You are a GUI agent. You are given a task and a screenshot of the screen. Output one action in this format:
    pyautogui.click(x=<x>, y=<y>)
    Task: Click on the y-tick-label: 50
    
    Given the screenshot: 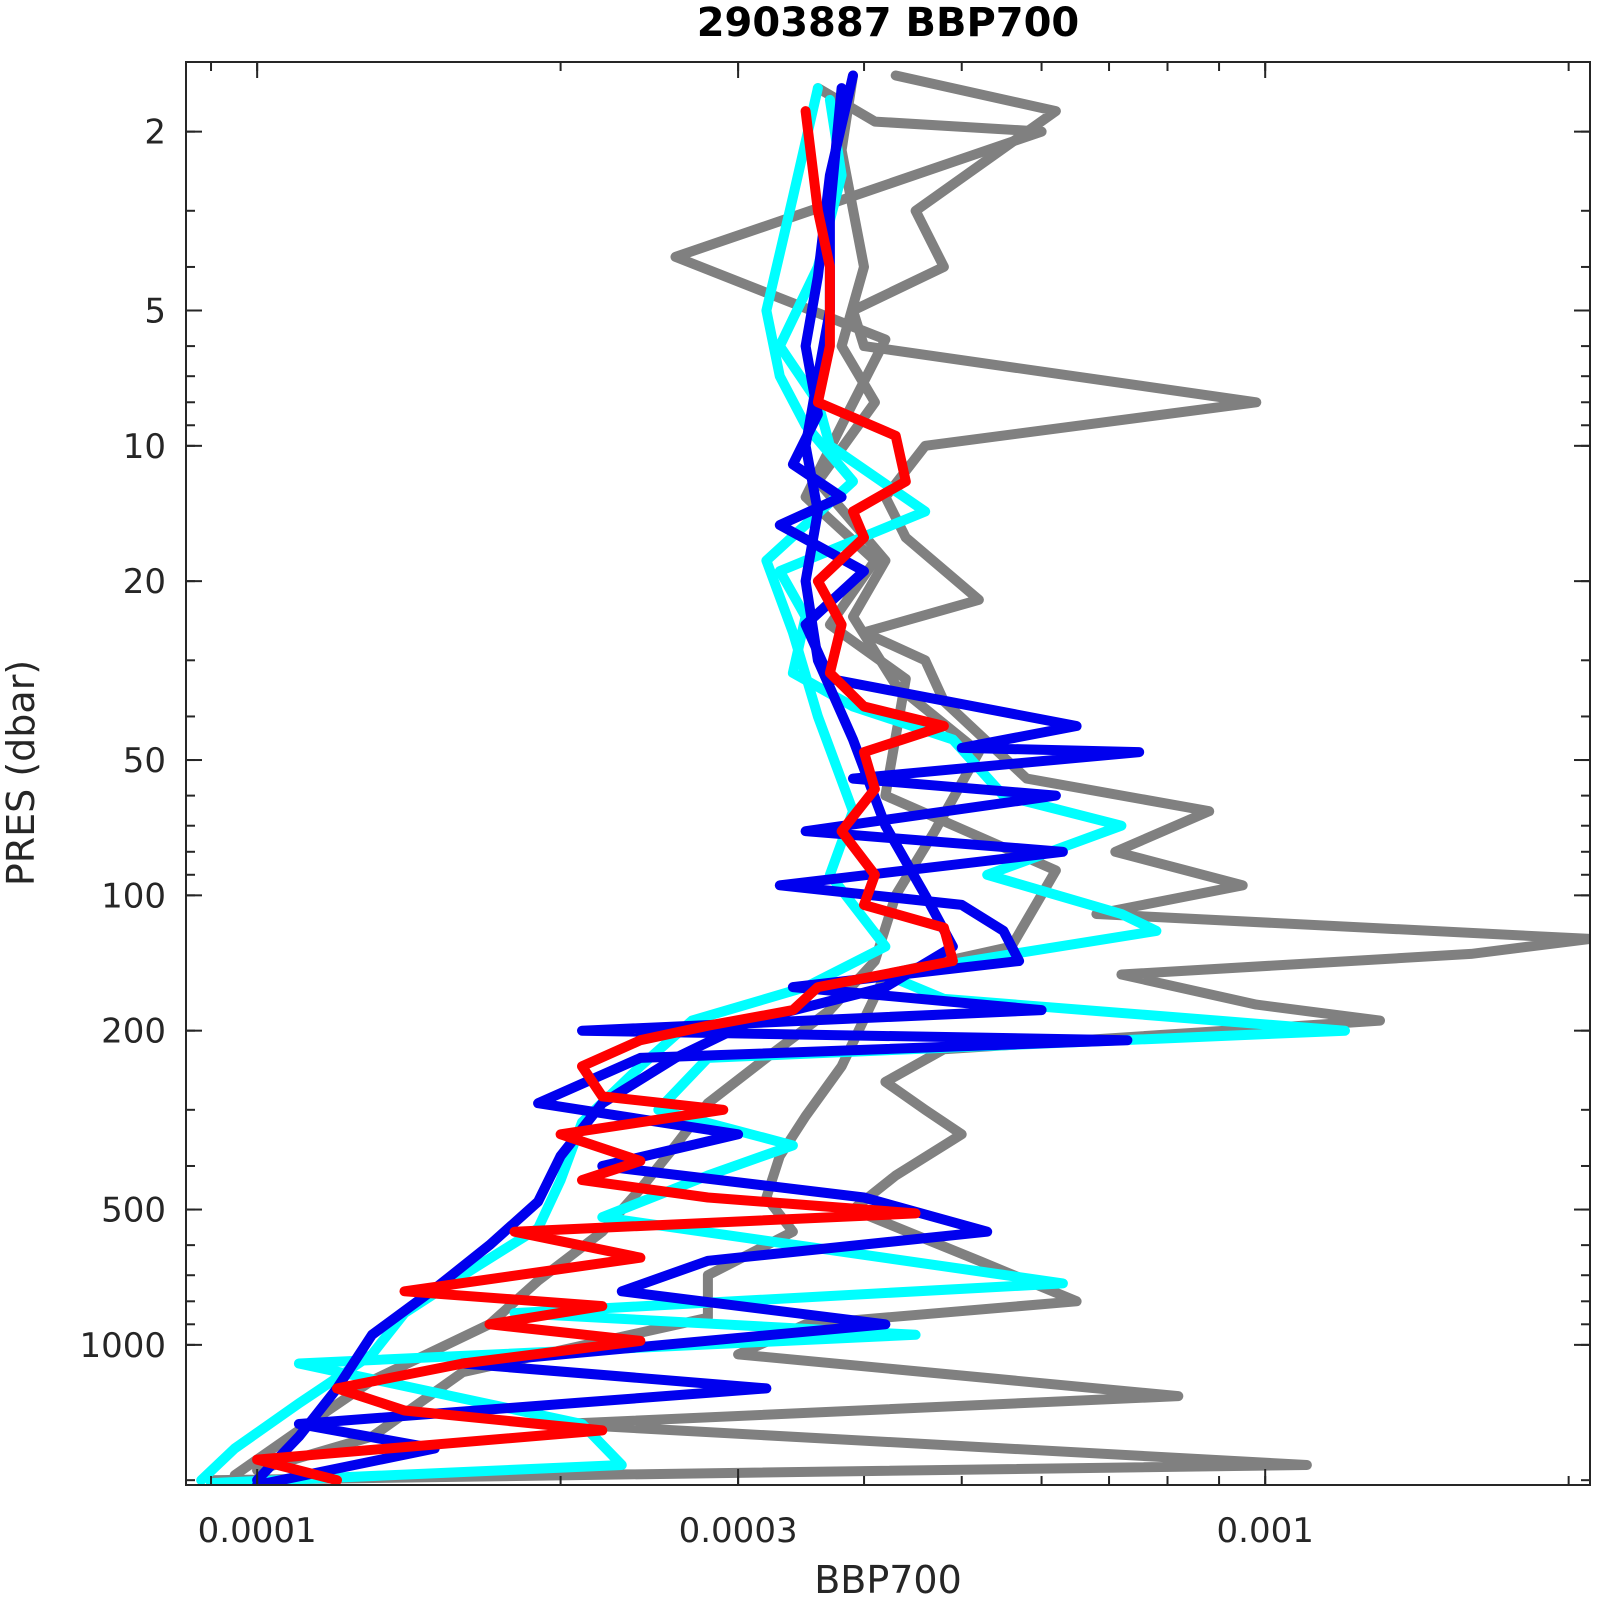 What is the action you would take?
    pyautogui.click(x=144, y=761)
    